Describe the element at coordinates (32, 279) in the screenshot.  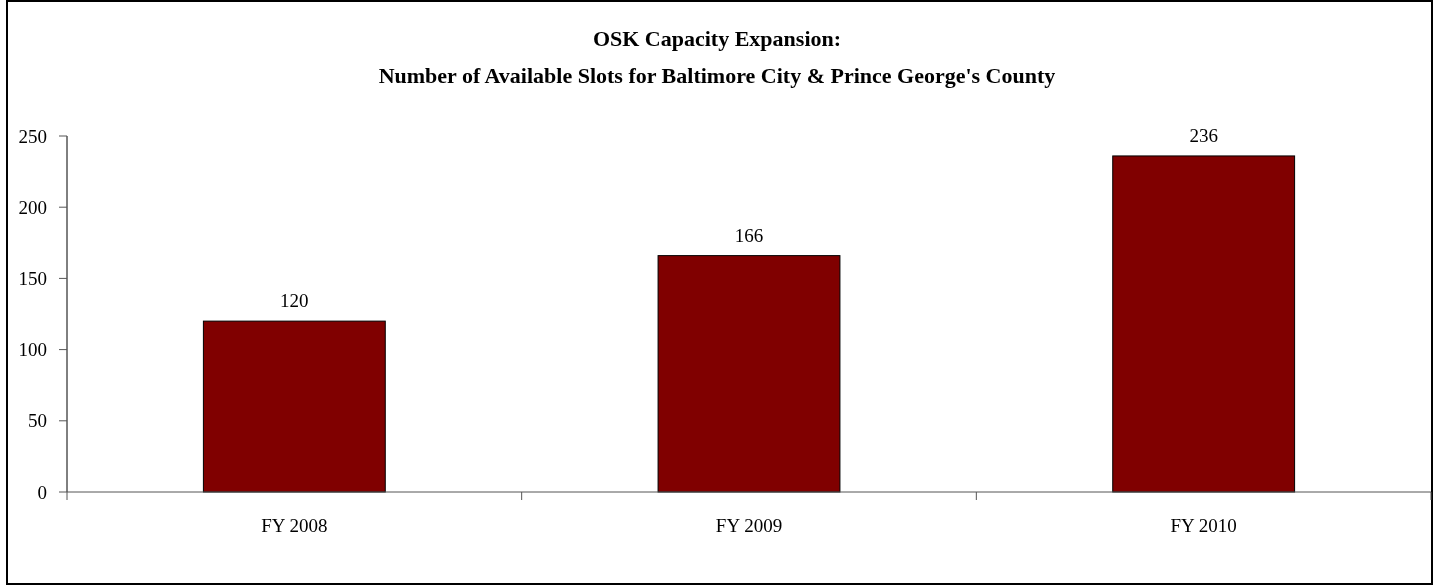
I see `y-tick-label: 150` at that location.